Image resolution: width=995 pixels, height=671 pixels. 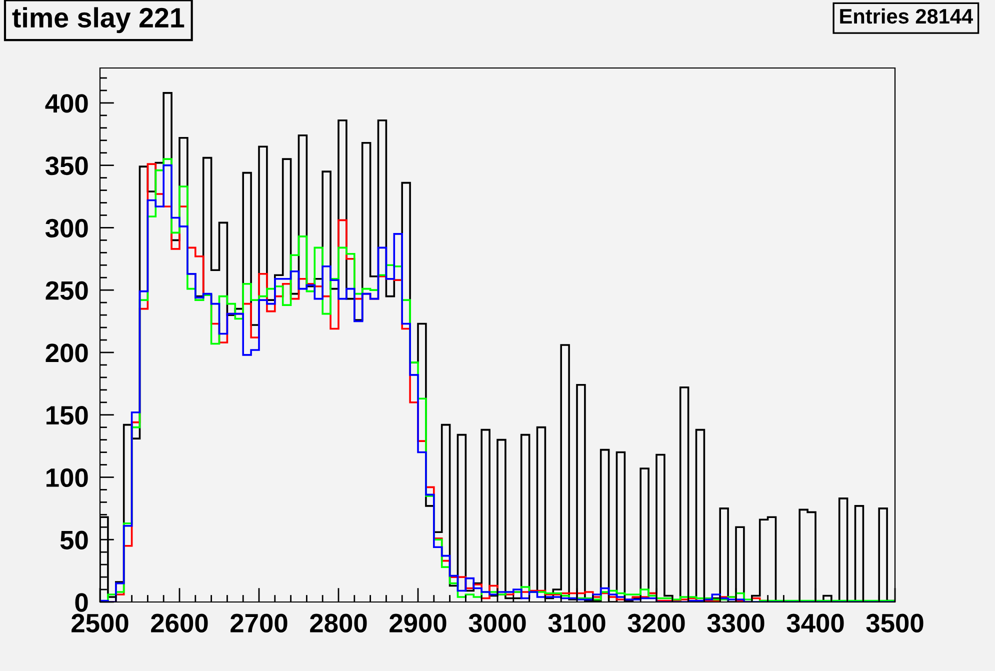 What do you see at coordinates (577, 623) in the screenshot?
I see `x-tick-label: 3100` at bounding box center [577, 623].